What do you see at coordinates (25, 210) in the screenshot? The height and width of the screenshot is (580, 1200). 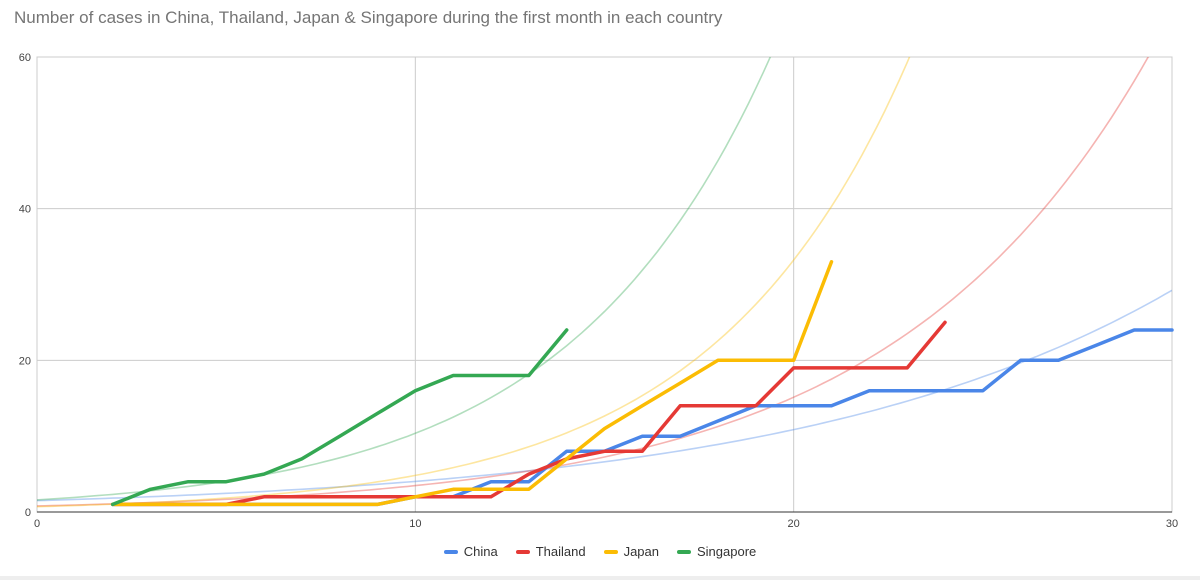 I see `y-tick-label: 40` at bounding box center [25, 210].